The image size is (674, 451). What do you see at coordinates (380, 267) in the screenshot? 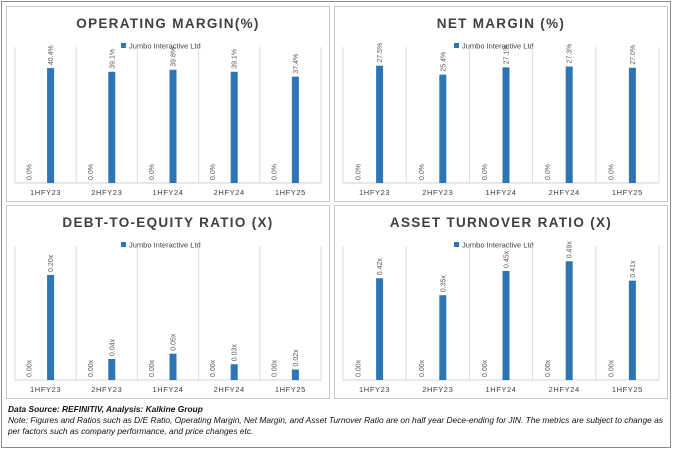
I see `data-label: 0.42x` at bounding box center [380, 267].